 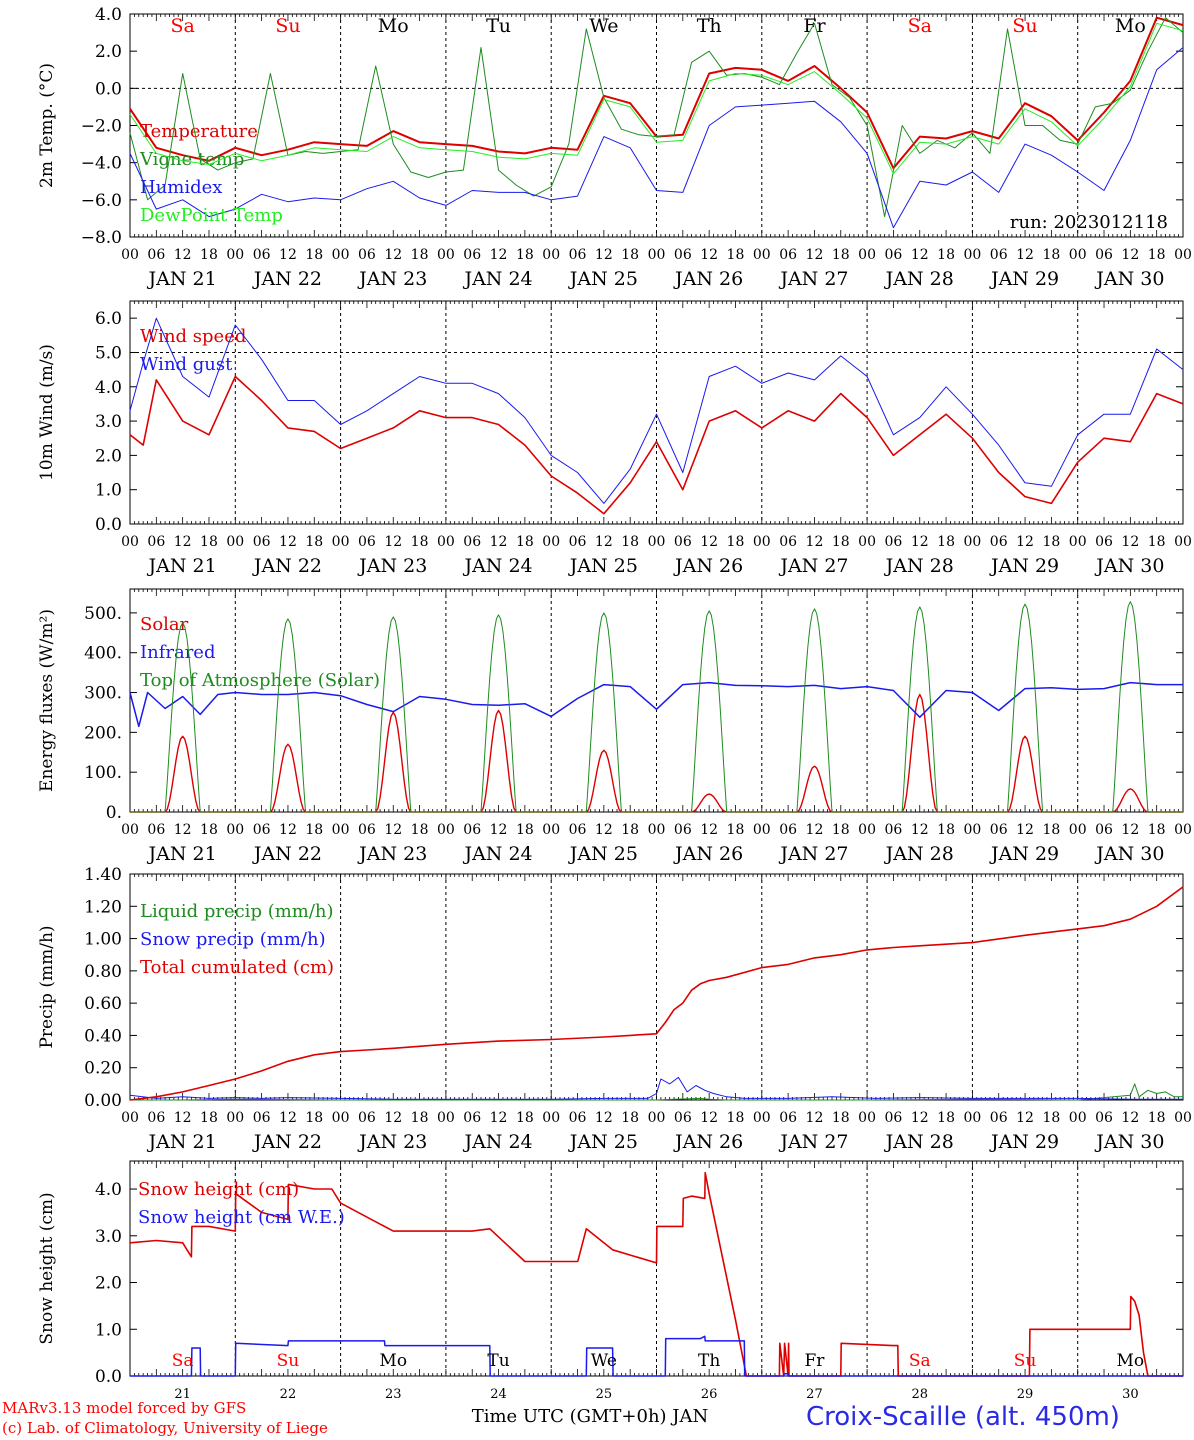 I want to click on legend-entry: Vigne temp, so click(x=191, y=159).